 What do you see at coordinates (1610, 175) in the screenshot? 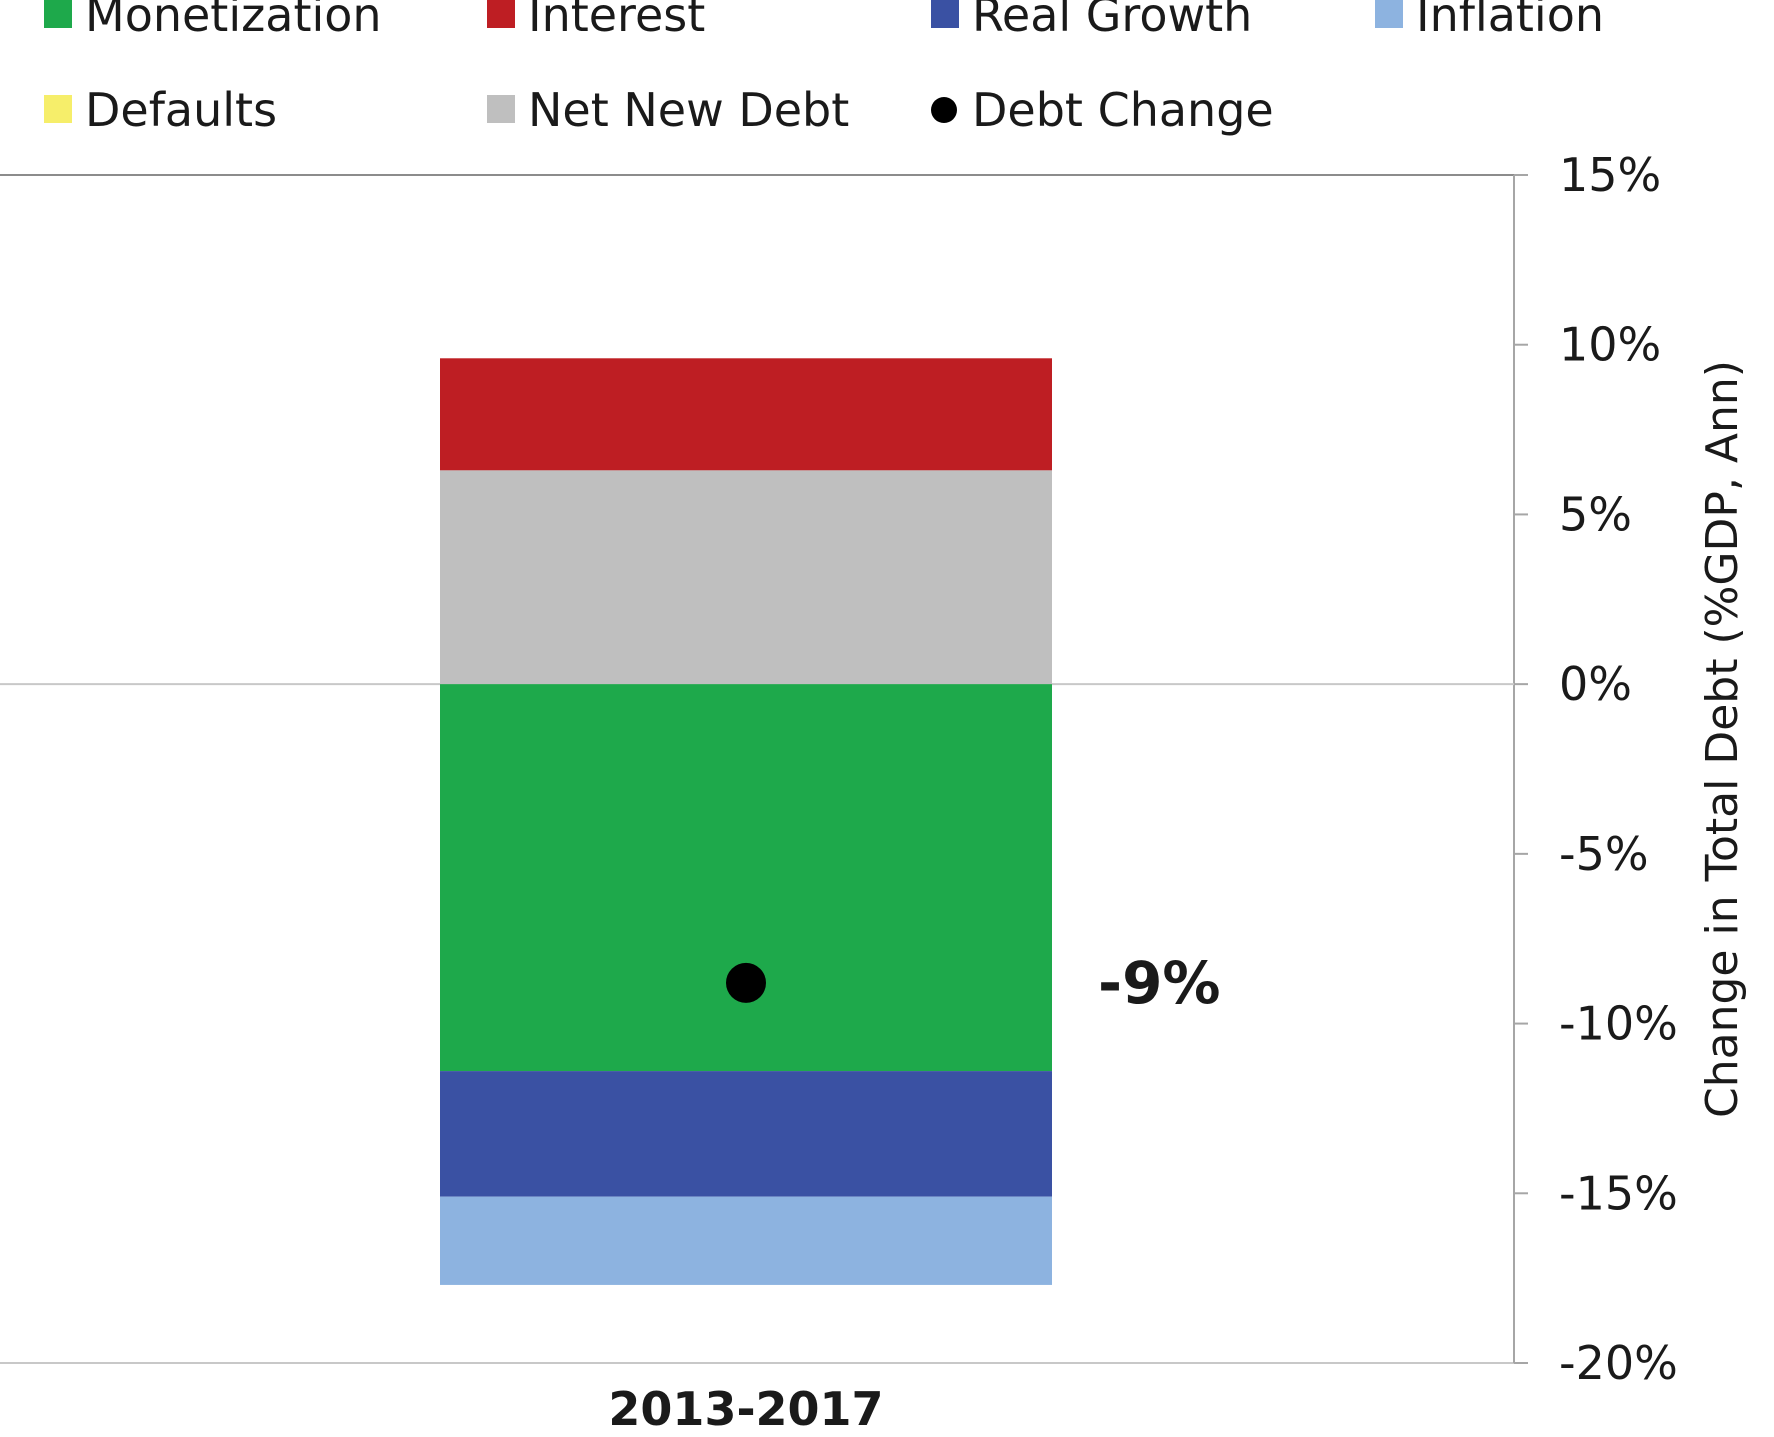
I see `y-tick-label: 15%` at bounding box center [1610, 175].